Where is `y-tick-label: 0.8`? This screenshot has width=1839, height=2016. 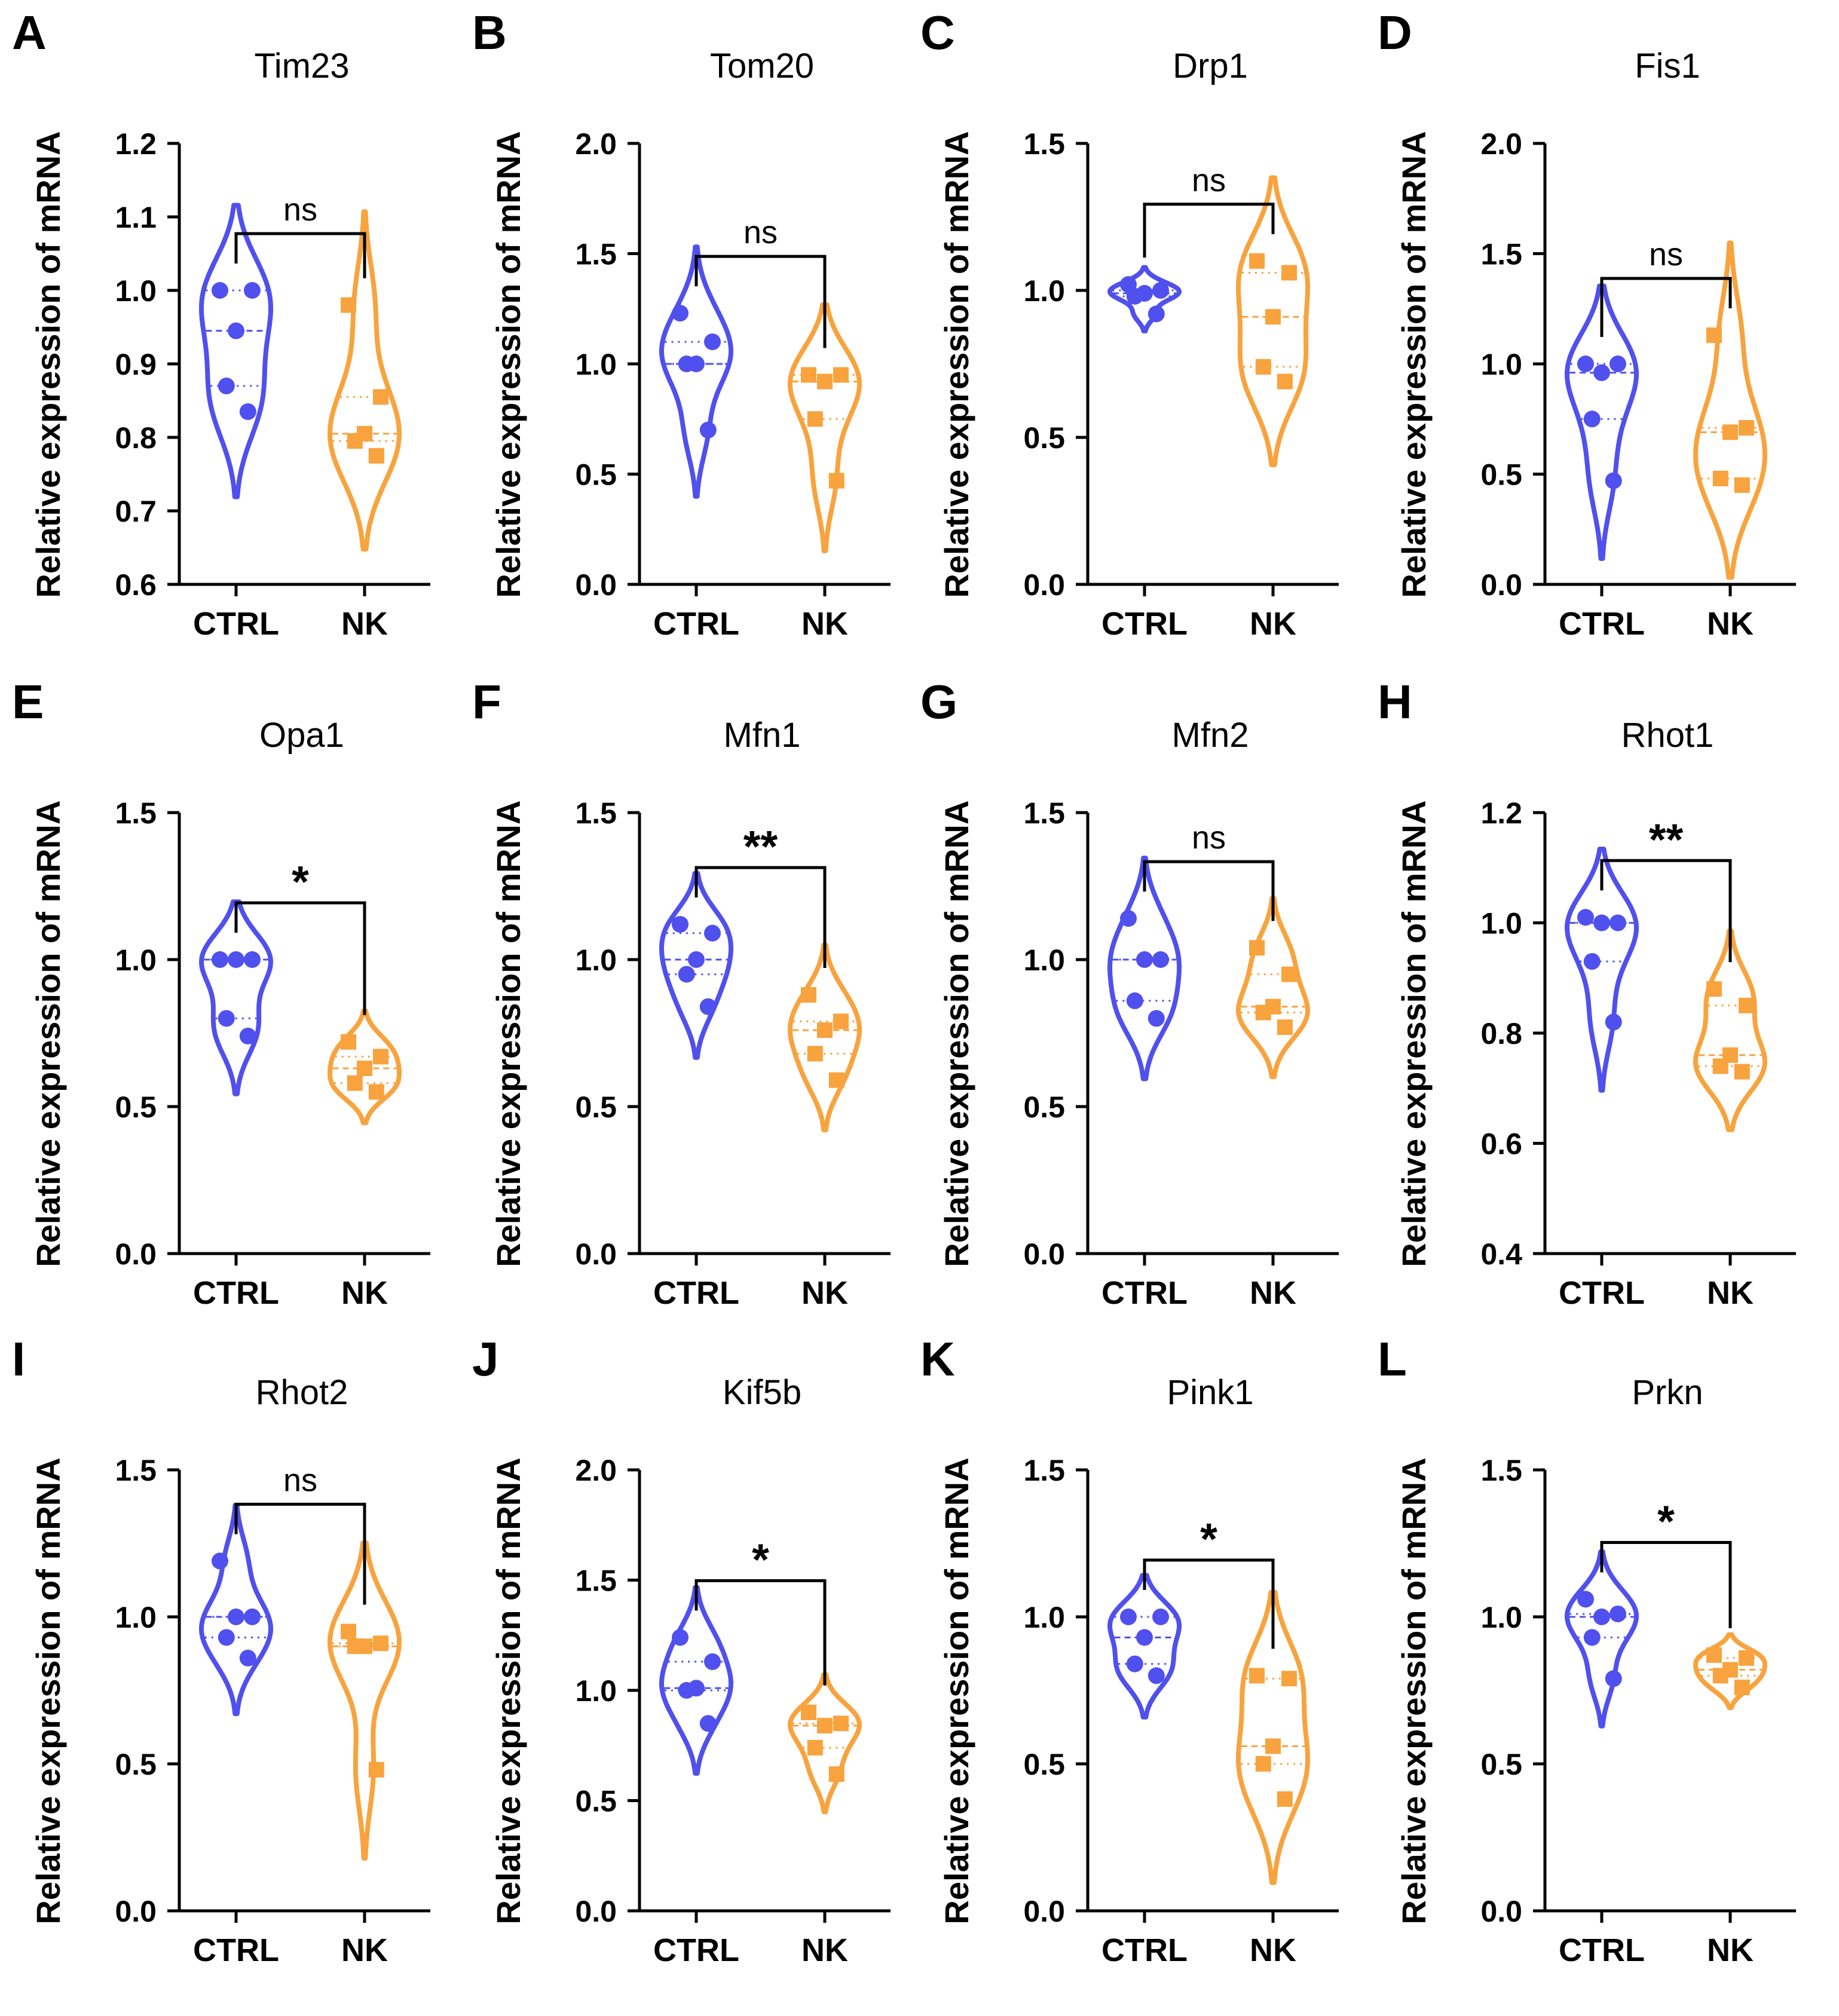
y-tick-label: 0.8 is located at coordinates (136, 438).